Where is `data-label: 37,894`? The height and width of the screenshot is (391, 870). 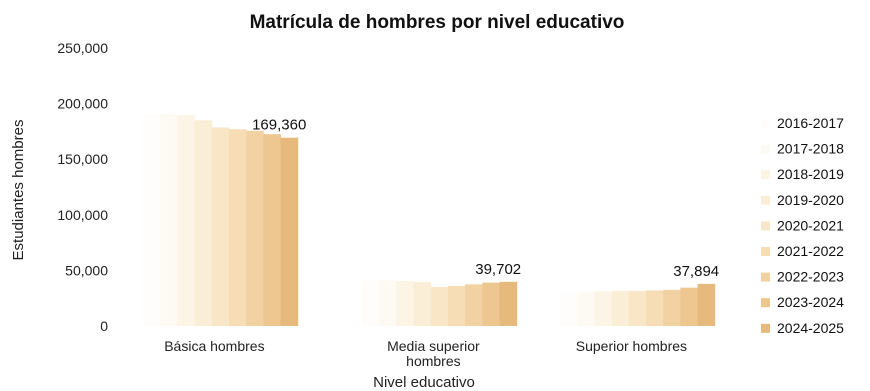 data-label: 37,894 is located at coordinates (696, 271).